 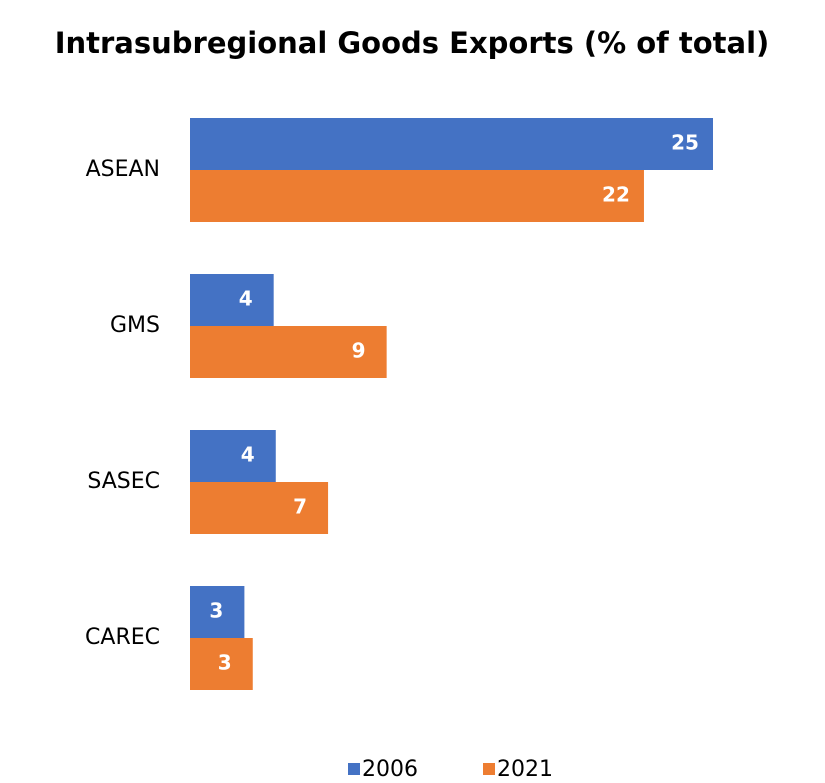 I want to click on data-label: 7, so click(x=300, y=507).